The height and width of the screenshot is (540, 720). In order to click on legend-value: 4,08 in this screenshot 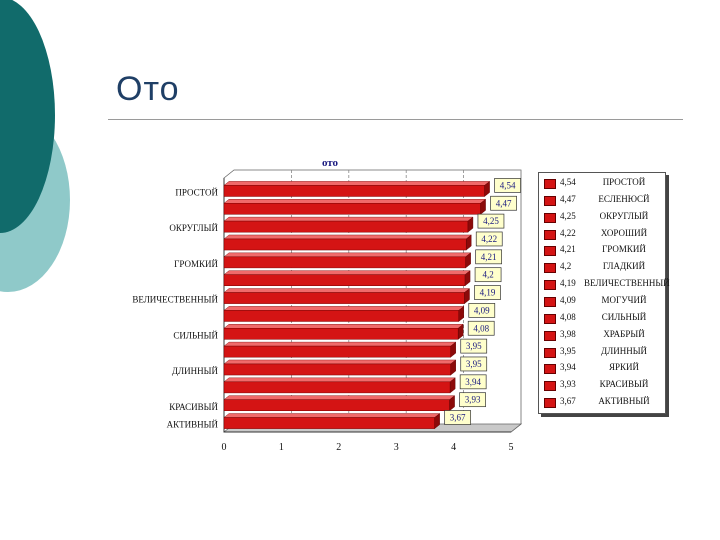, I will do `click(568, 316)`.